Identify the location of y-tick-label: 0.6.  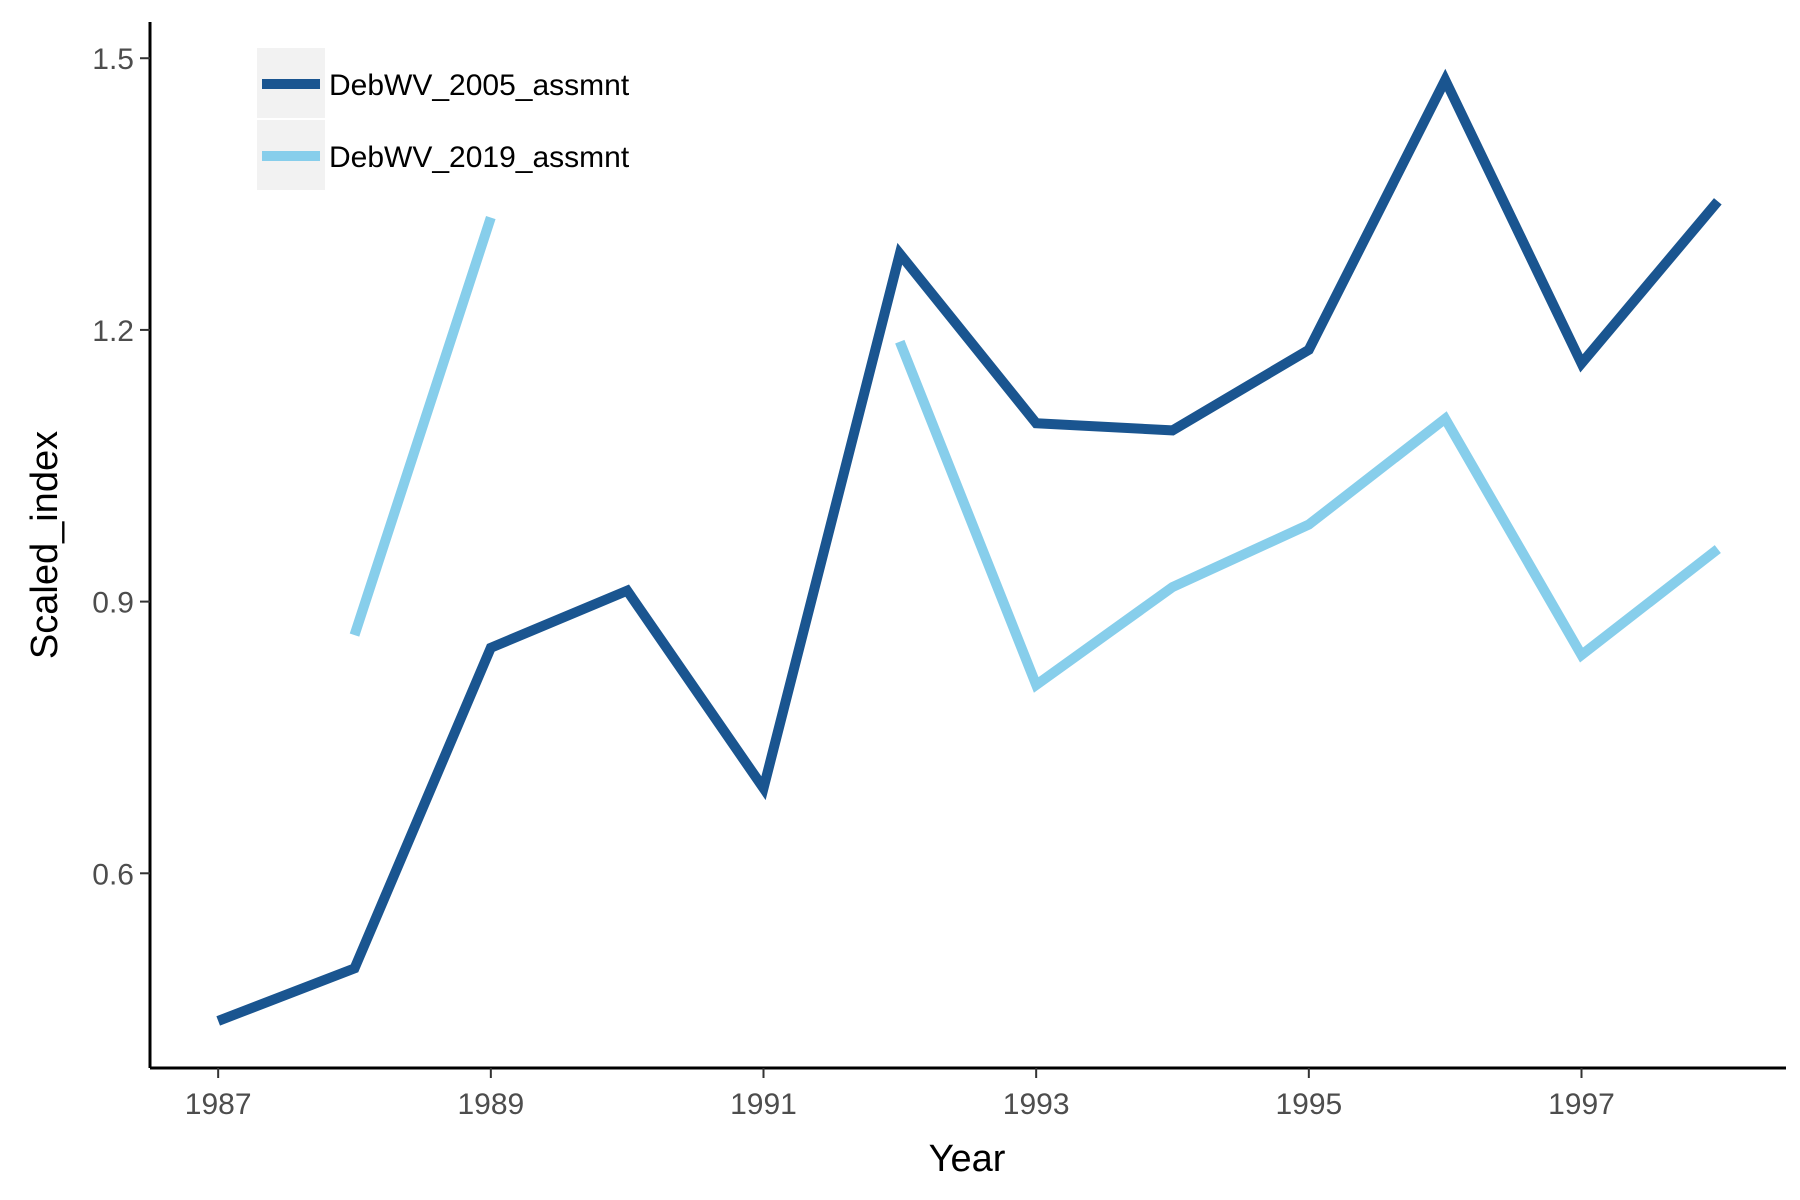
(113, 874).